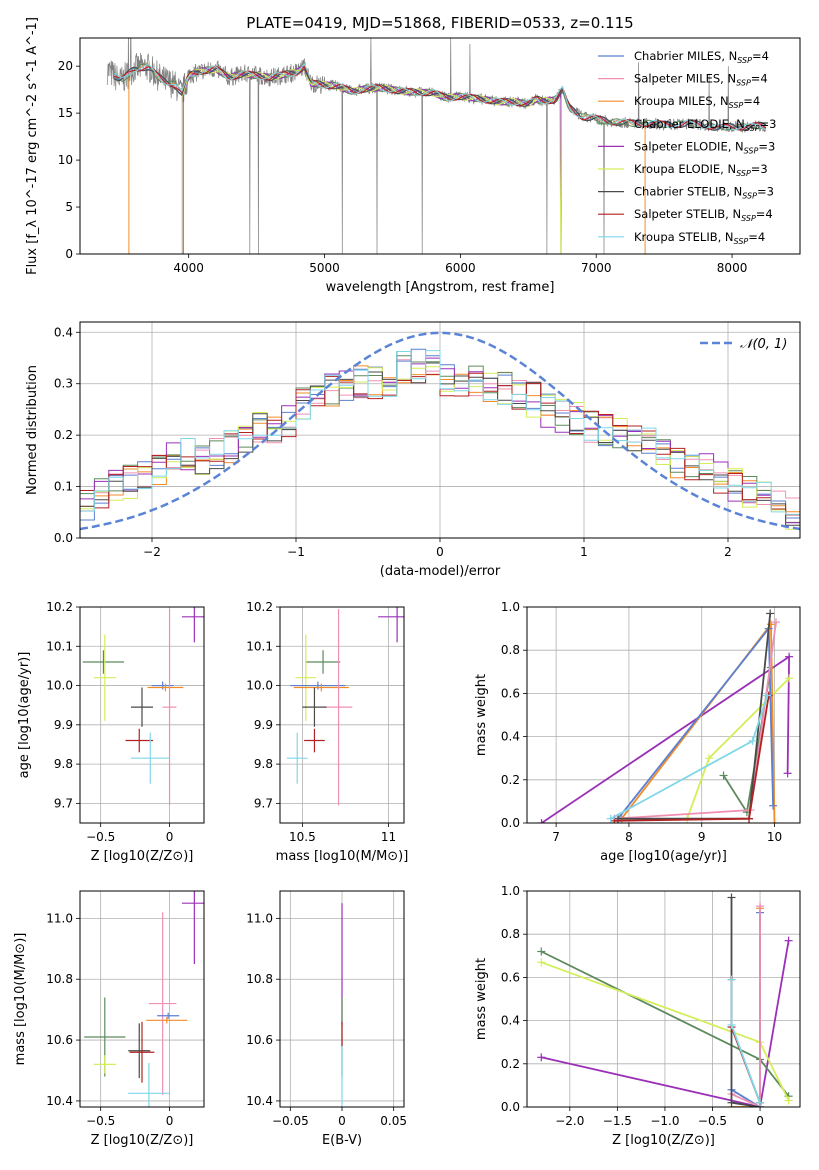 The height and width of the screenshot is (1170, 819). What do you see at coordinates (388, 837) in the screenshot?
I see `x-tick-label: 11` at bounding box center [388, 837].